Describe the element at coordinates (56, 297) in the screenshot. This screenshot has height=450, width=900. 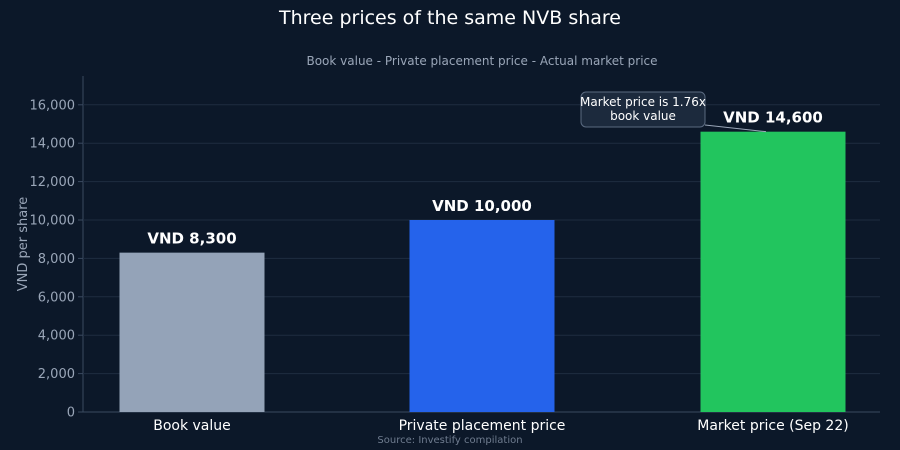
I see `y-tick-label: 6,000` at that location.